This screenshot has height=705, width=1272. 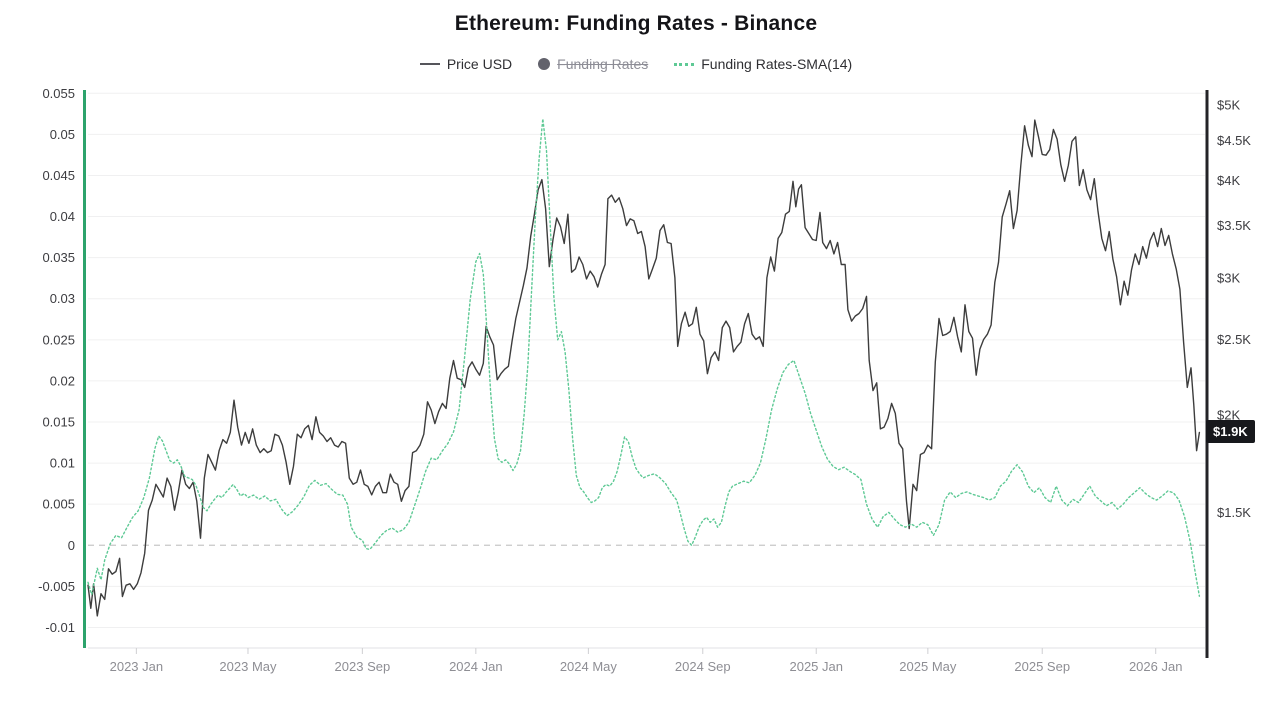 What do you see at coordinates (58, 93) in the screenshot?
I see `left-axis-tick-label: 0.055` at bounding box center [58, 93].